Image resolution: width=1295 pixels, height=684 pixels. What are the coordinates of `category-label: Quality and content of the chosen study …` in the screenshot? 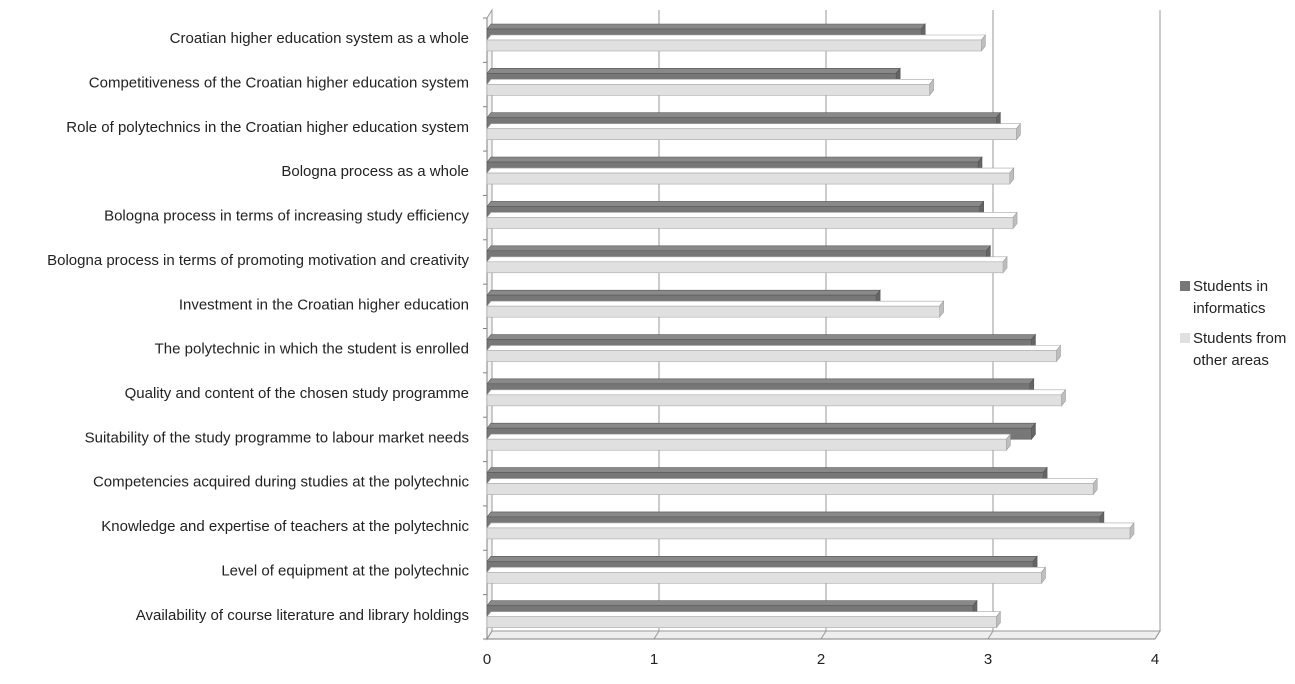 It's located at (297, 393).